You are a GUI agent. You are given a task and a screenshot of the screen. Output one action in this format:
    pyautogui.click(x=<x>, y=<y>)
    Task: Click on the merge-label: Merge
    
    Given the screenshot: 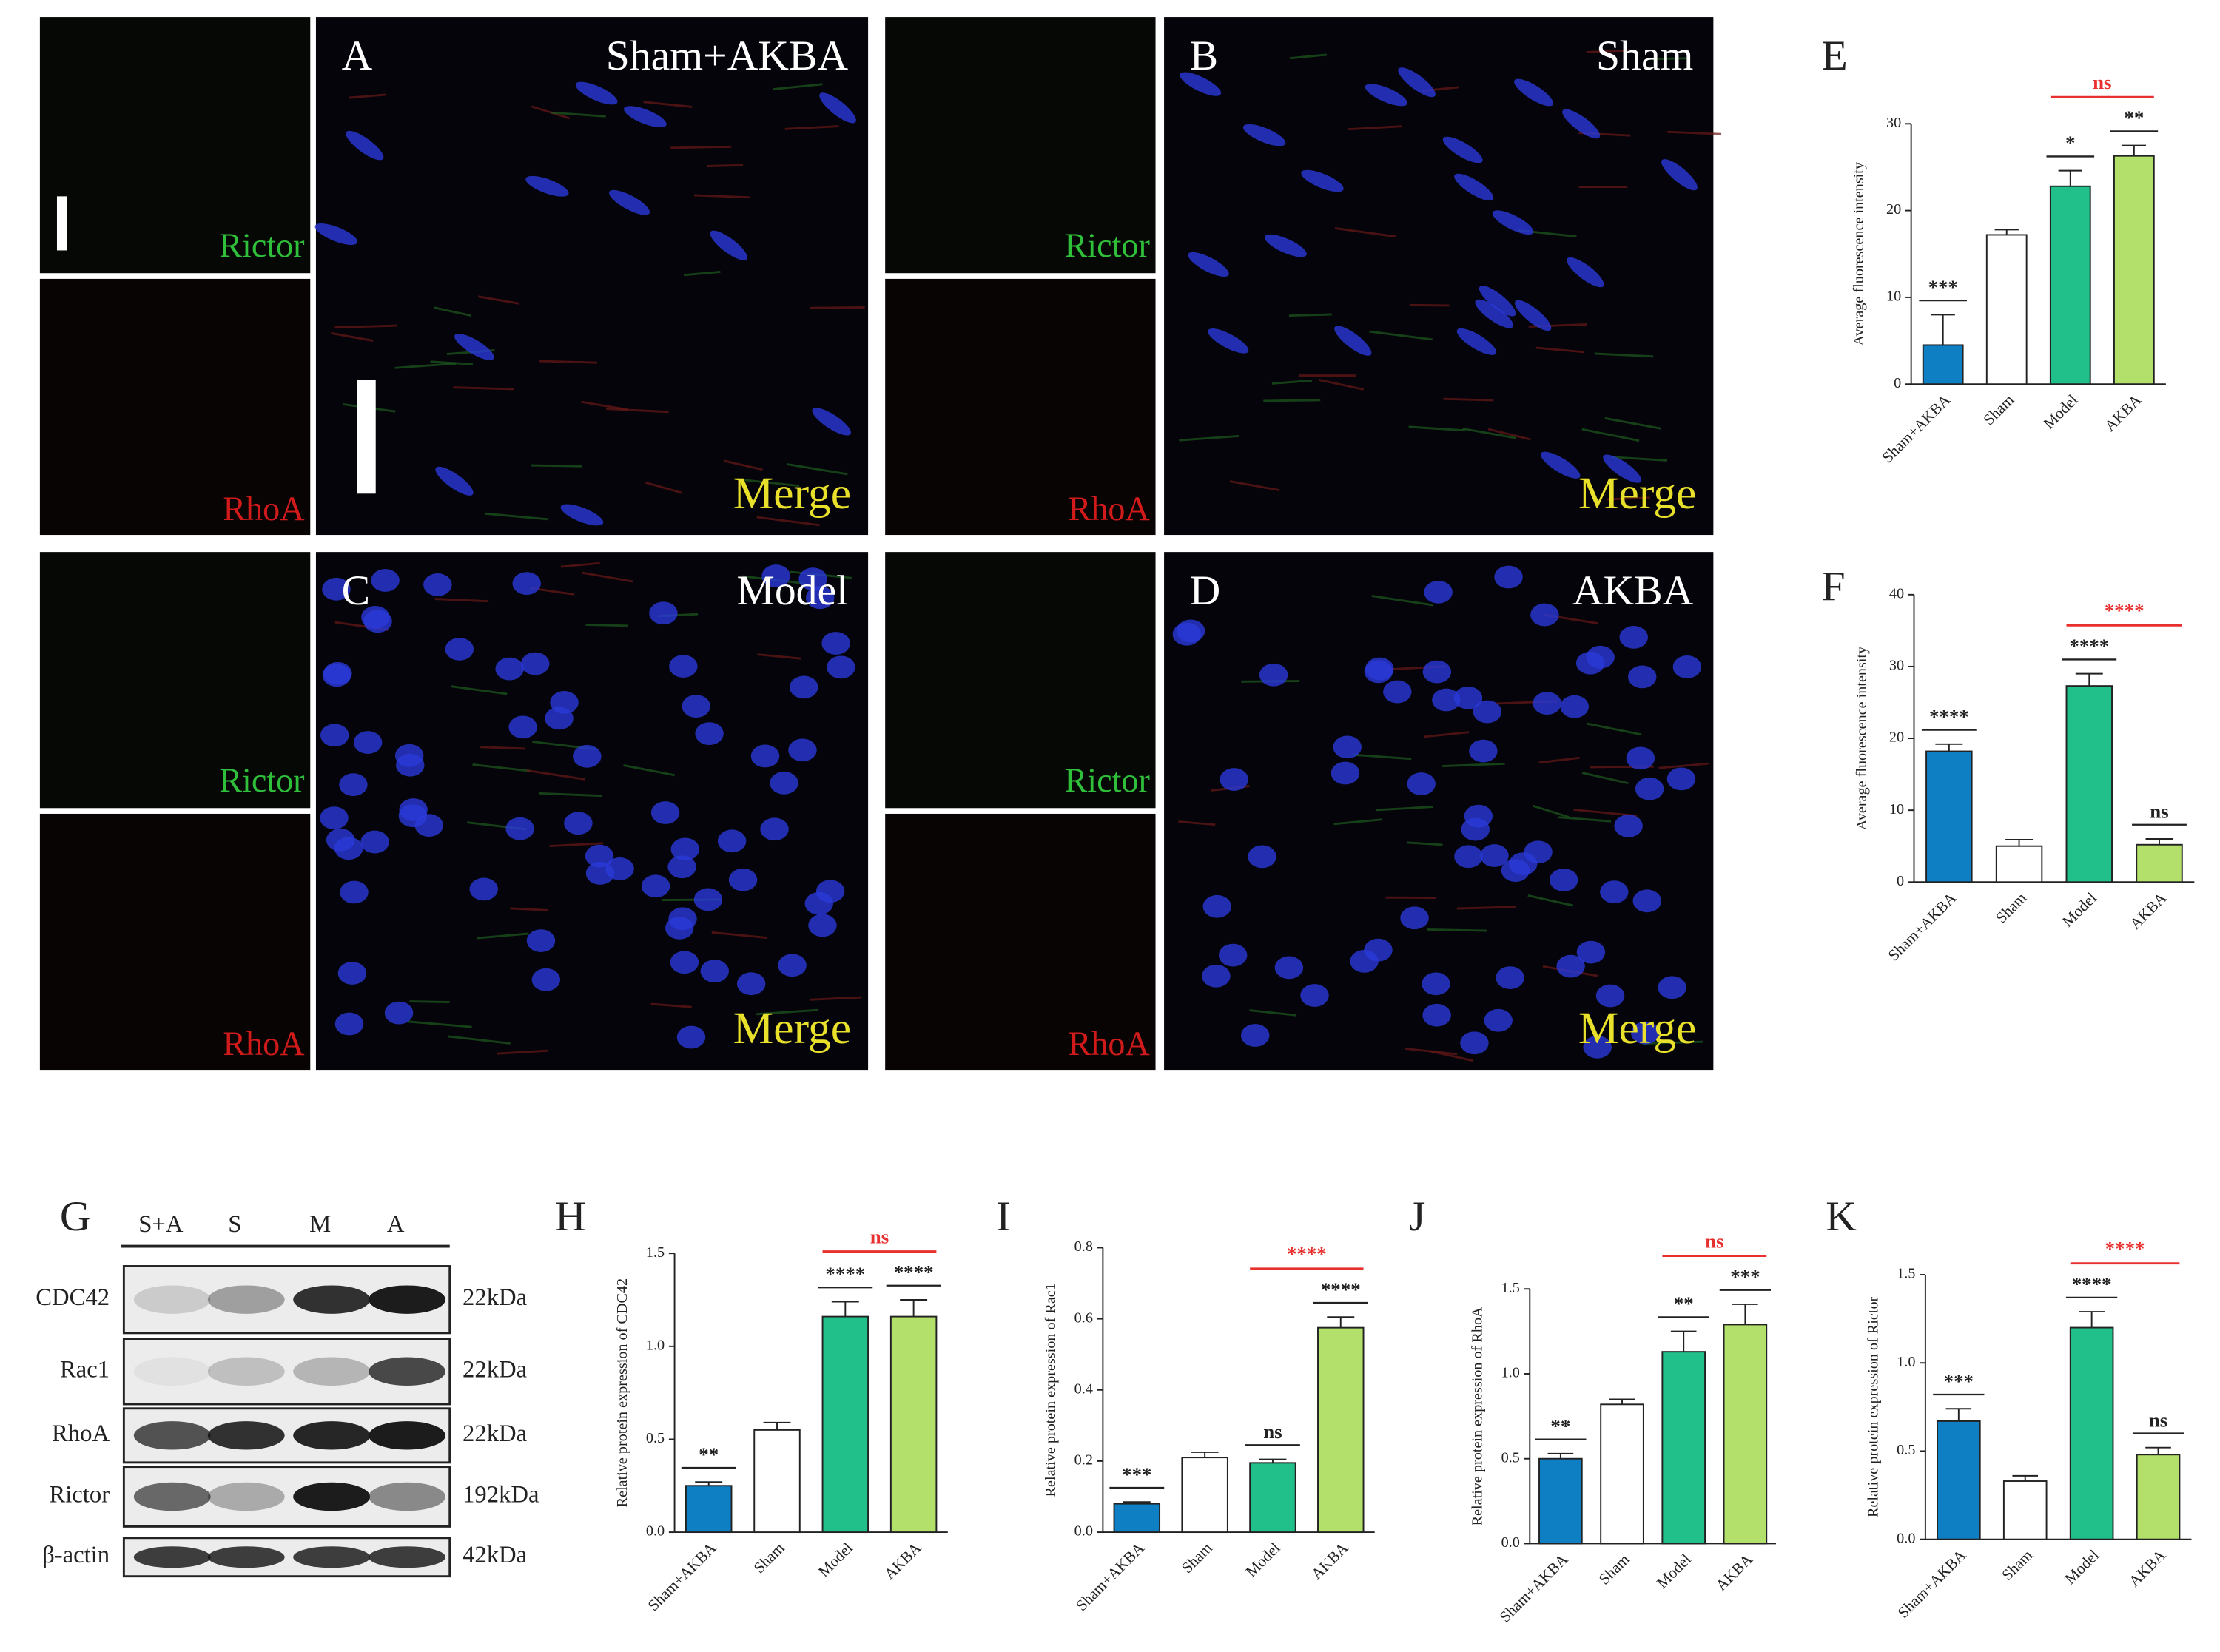 What is the action you would take?
    pyautogui.click(x=792, y=1028)
    